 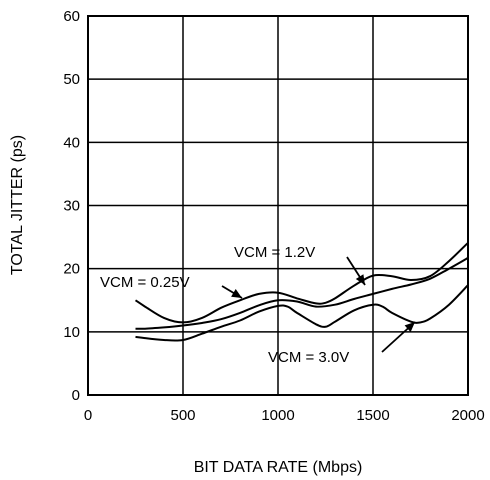 What do you see at coordinates (467, 415) in the screenshot?
I see `x-tick-label: 2000` at bounding box center [467, 415].